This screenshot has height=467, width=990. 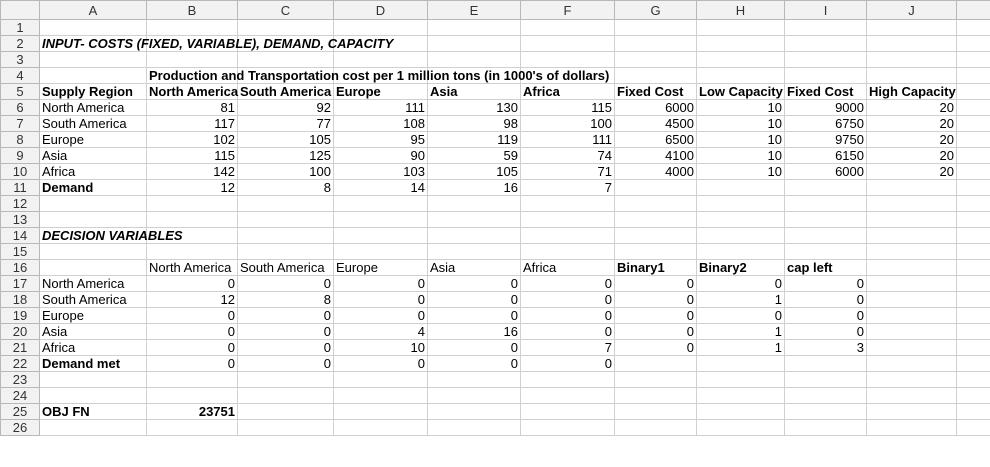 What do you see at coordinates (380, 299) in the screenshot?
I see `cell-d18: 0` at bounding box center [380, 299].